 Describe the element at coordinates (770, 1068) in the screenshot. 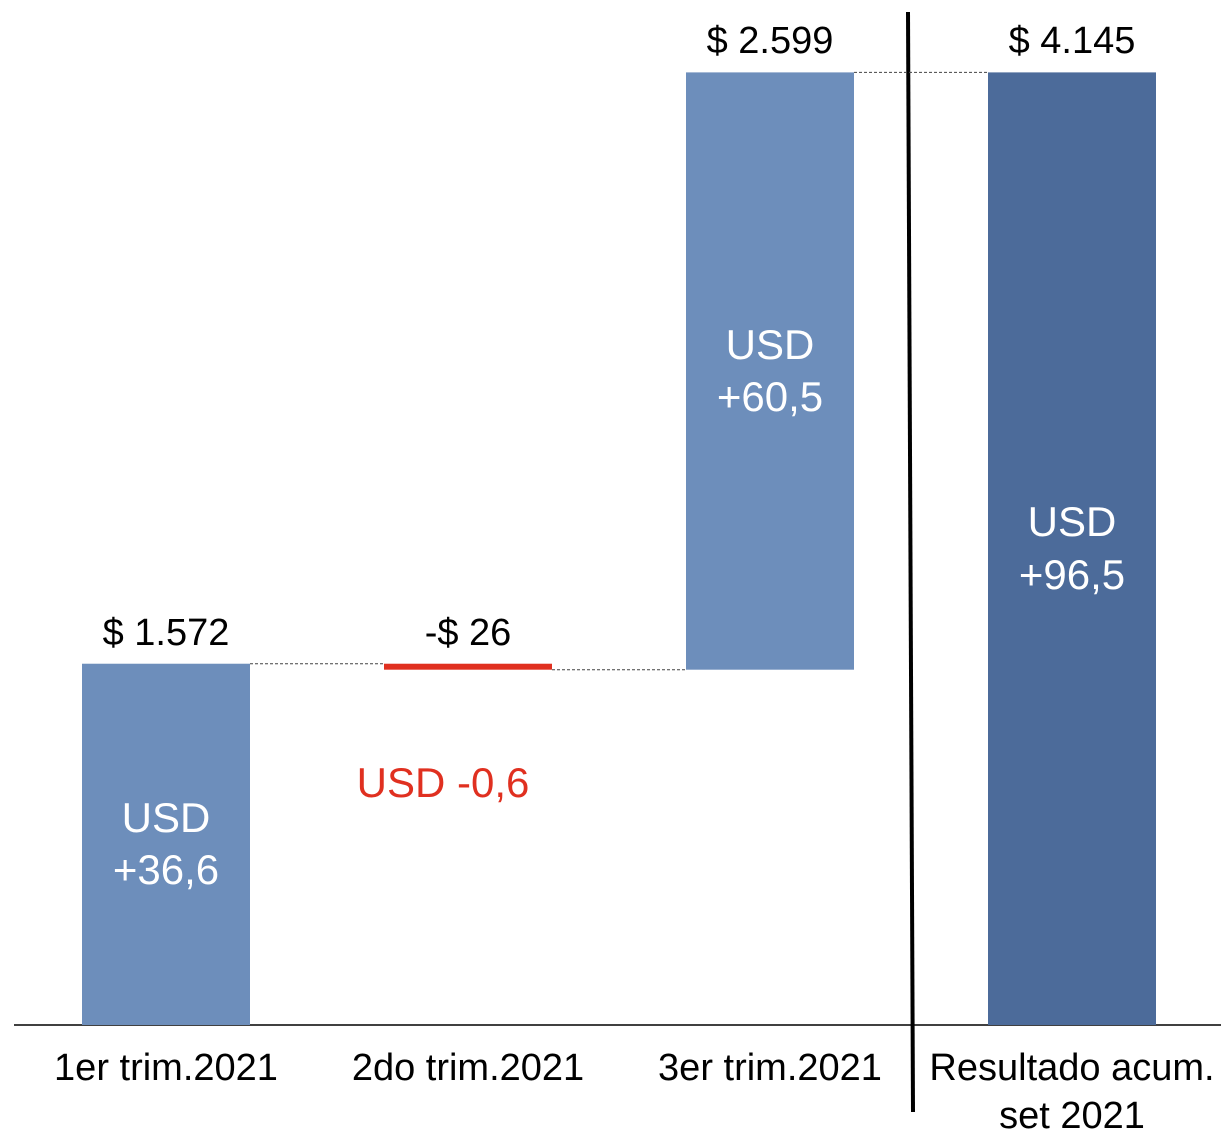

I see `x-tick-label: 3er trim.2021` at that location.